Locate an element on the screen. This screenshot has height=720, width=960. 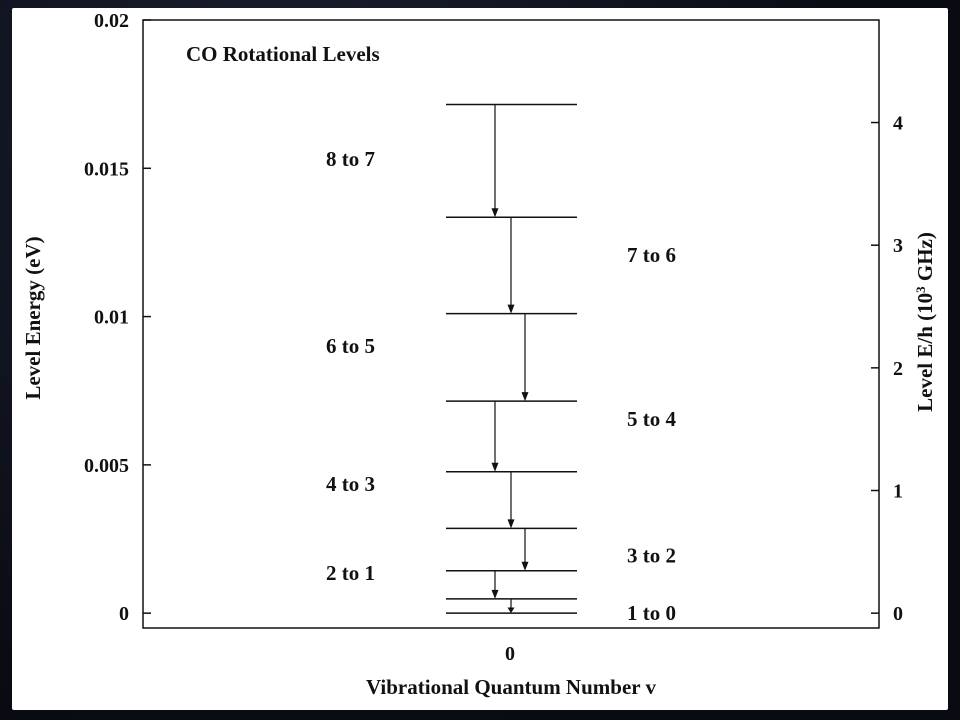
chart-title: CO Rotational Levels is located at coordinates (283, 54).